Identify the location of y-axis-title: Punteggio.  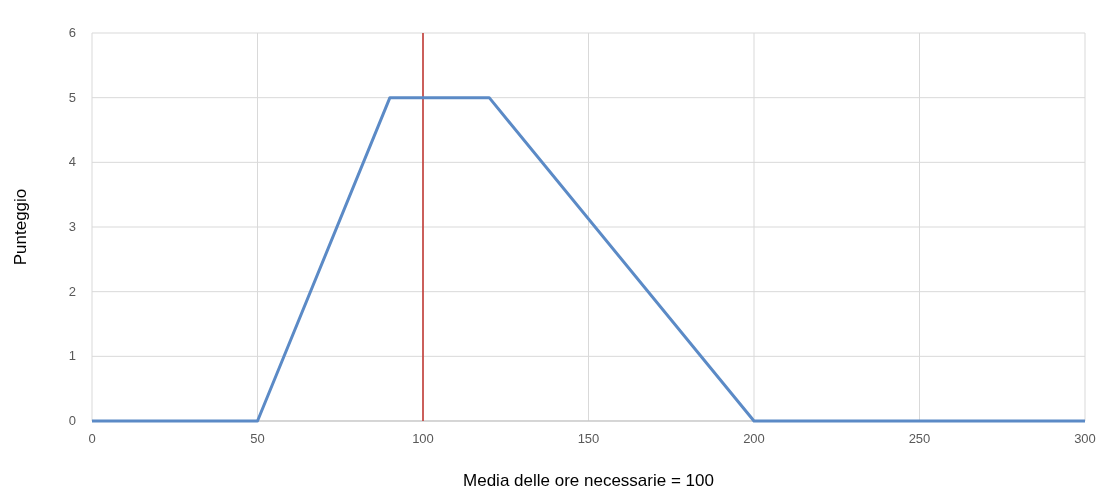
(20, 227).